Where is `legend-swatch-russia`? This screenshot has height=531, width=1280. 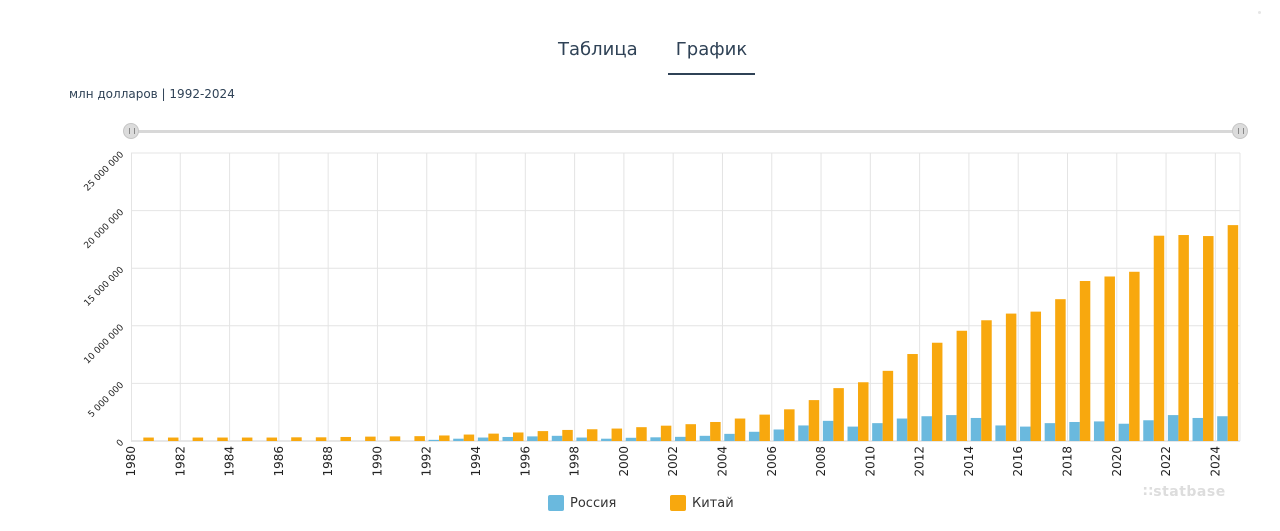 legend-swatch-russia is located at coordinates (556, 503).